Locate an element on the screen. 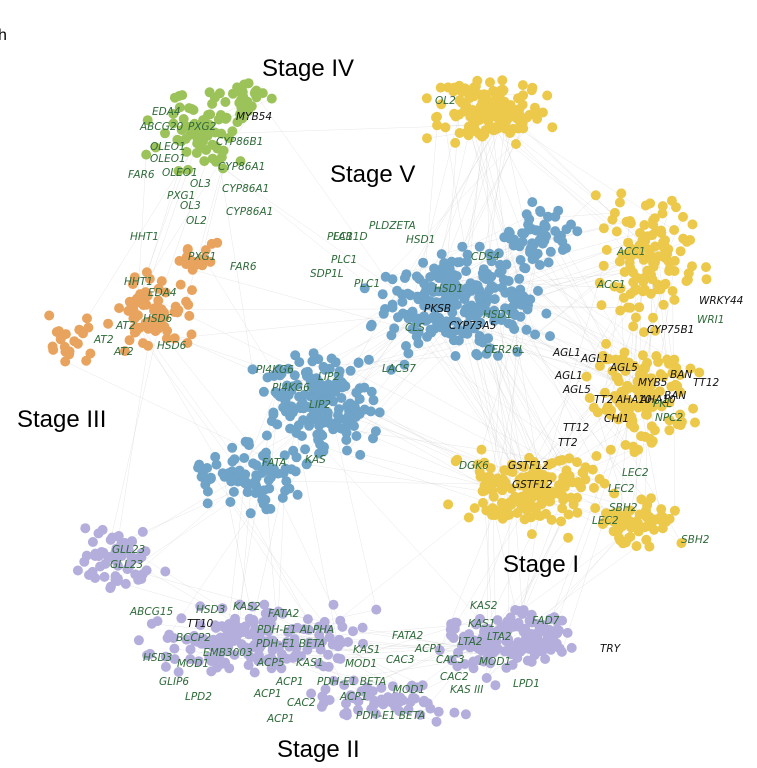 This screenshot has width=757, height=768. gene-label: CAC2 is located at coordinates (454, 677).